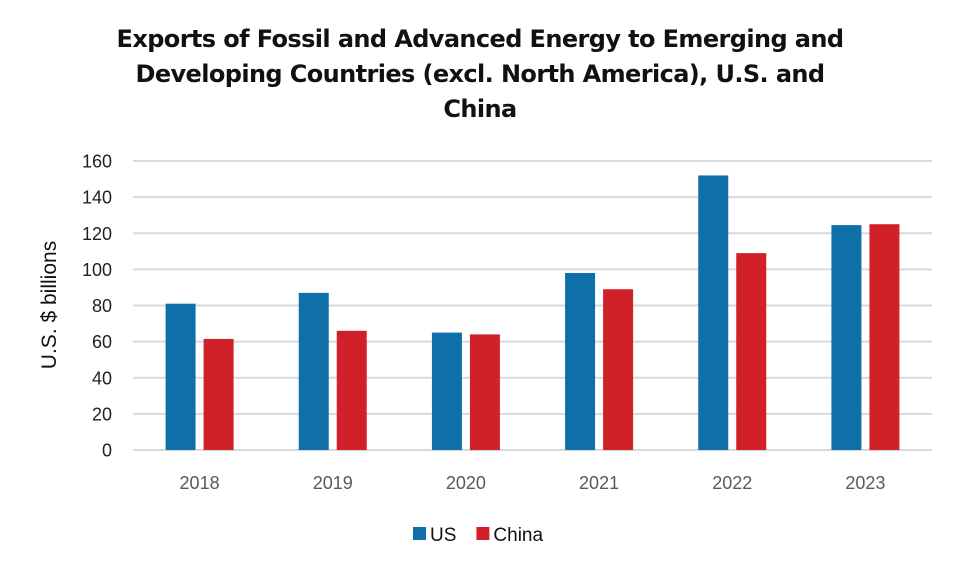 The height and width of the screenshot is (574, 960). What do you see at coordinates (102, 378) in the screenshot?
I see `y-tick-label: 40` at bounding box center [102, 378].